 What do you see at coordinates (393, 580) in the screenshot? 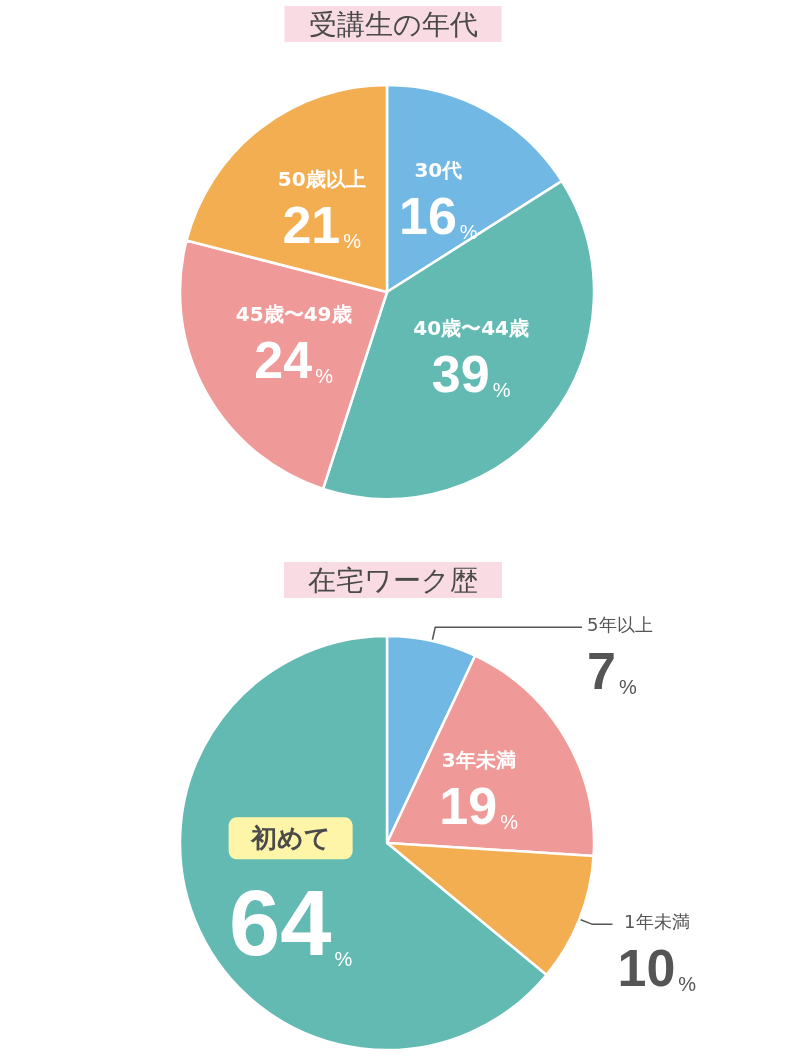
I see `chart-title: 在宅ワーク歴` at bounding box center [393, 580].